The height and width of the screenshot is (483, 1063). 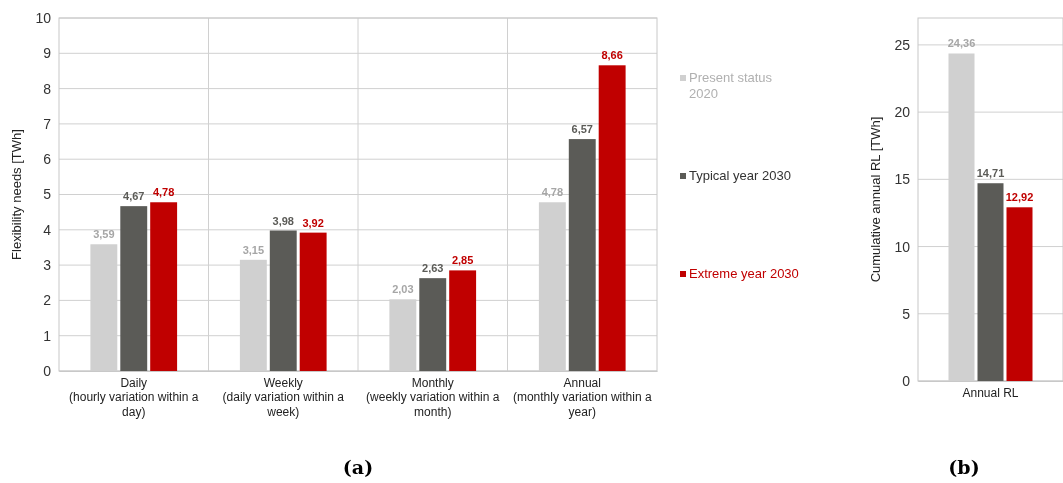 I want to click on y-tick-label: 2, so click(x=47, y=300).